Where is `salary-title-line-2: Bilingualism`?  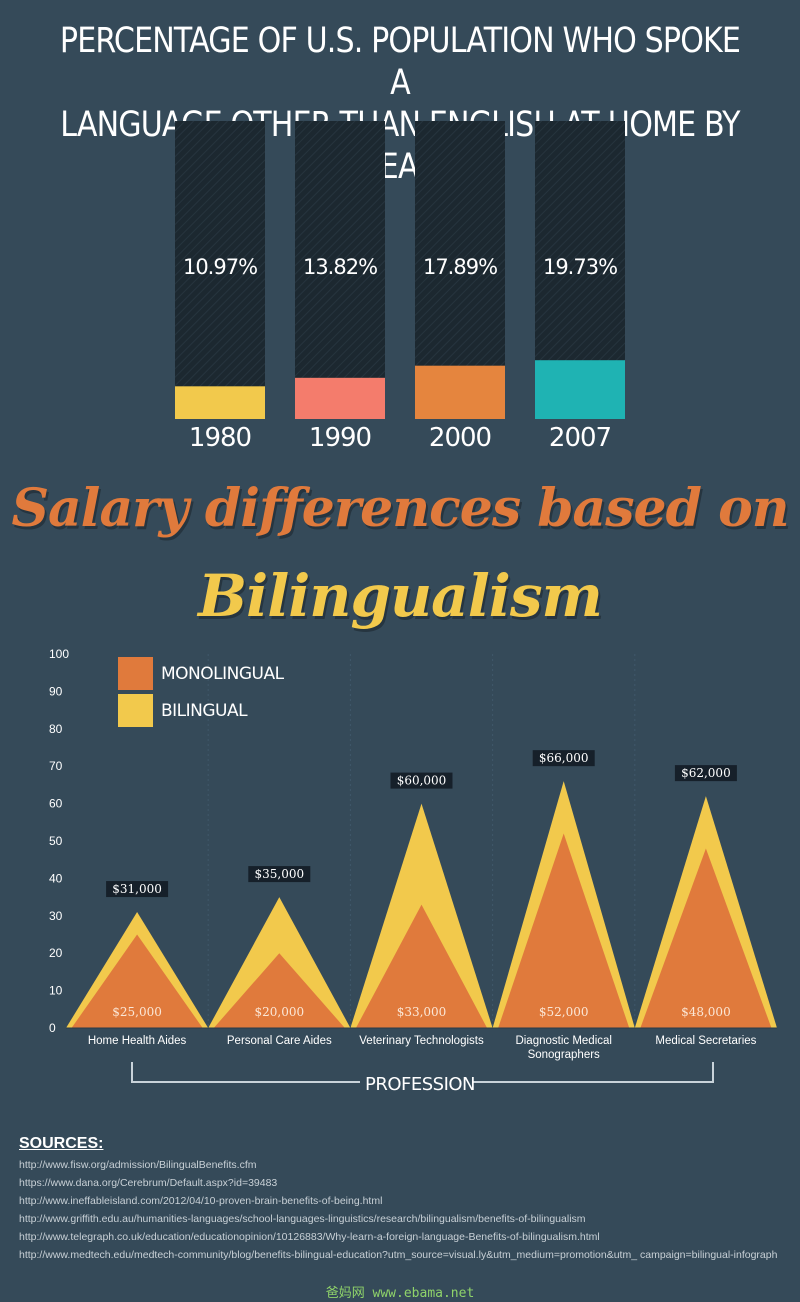
salary-title-line-2: Bilingualism is located at coordinates (400, 596).